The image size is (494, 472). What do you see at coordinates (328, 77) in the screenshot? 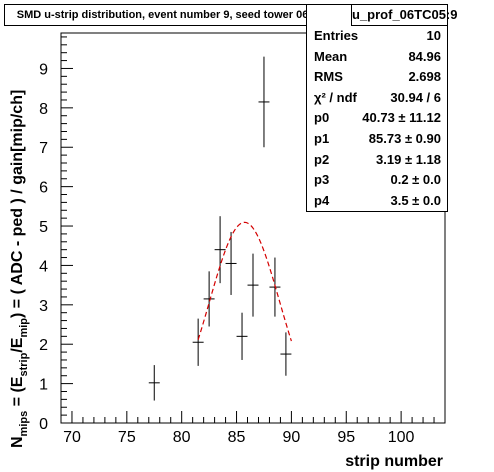
I see `stats-key: RMS` at bounding box center [328, 77].